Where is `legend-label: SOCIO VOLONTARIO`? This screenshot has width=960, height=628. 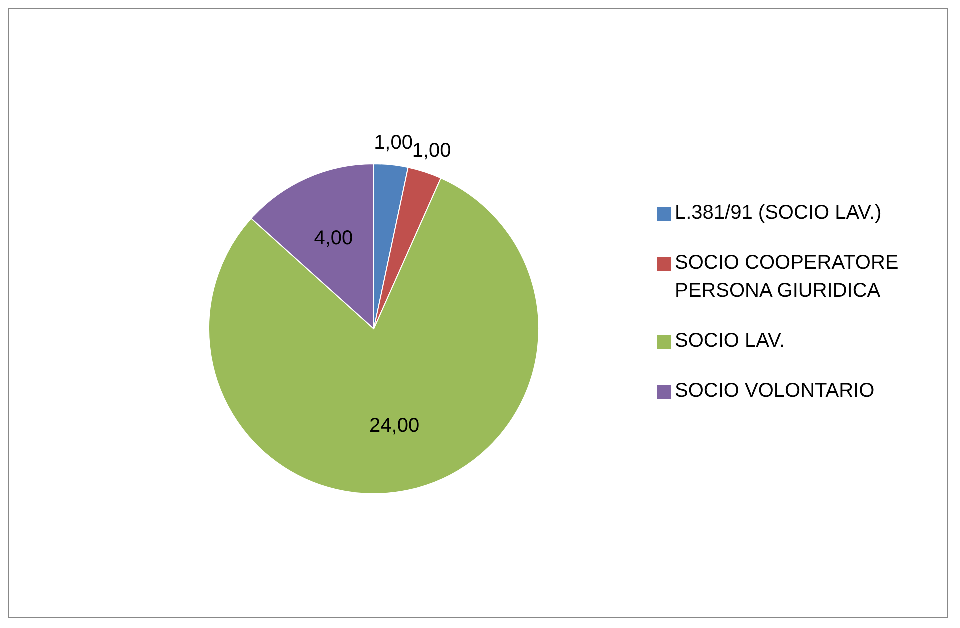 legend-label: SOCIO VOLONTARIO is located at coordinates (775, 391).